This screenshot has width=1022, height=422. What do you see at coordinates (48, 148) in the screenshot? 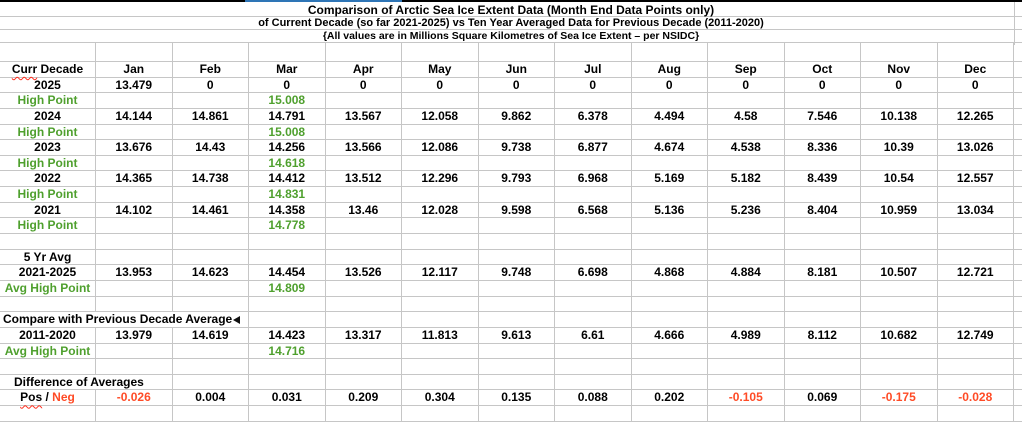
I see `label-2023: 2023` at bounding box center [48, 148].